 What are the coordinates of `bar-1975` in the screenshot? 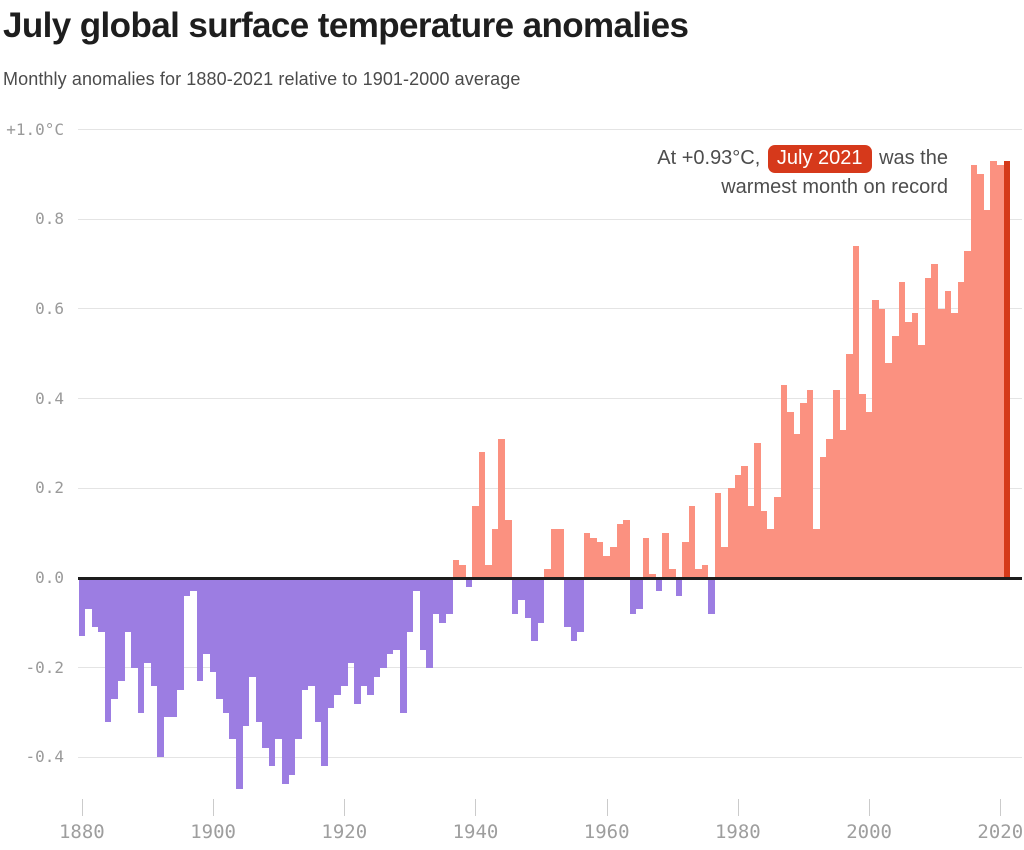 It's located at (705, 571).